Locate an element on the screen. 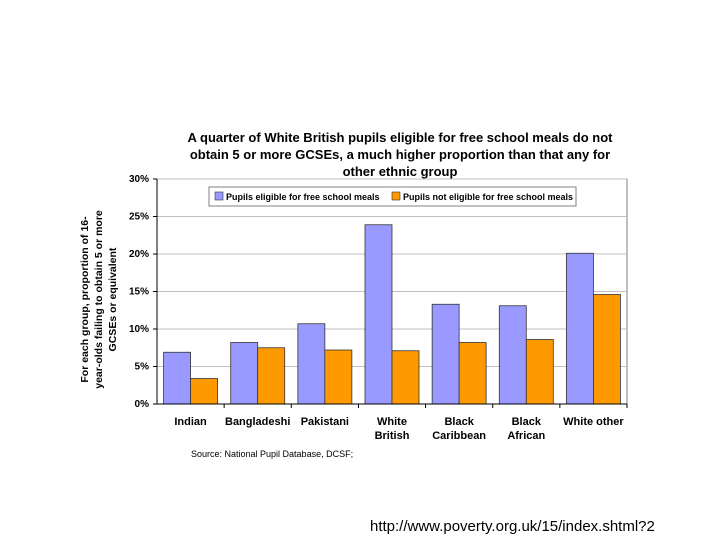 This screenshot has height=540, width=720. x-tick-label: Pakistani is located at coordinates (325, 422).